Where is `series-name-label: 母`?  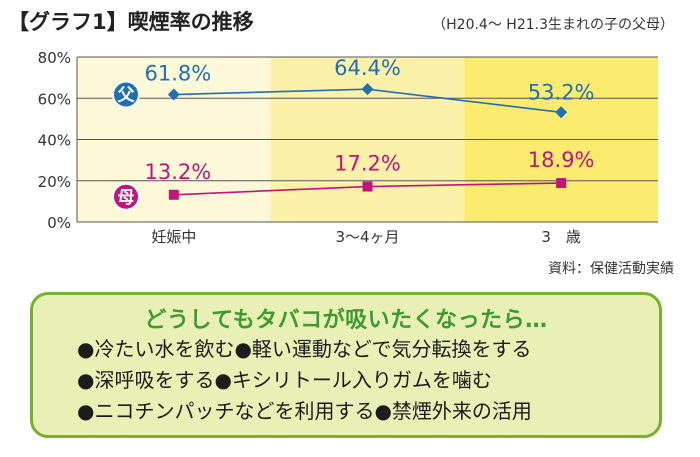 series-name-label: 母 is located at coordinates (126, 198).